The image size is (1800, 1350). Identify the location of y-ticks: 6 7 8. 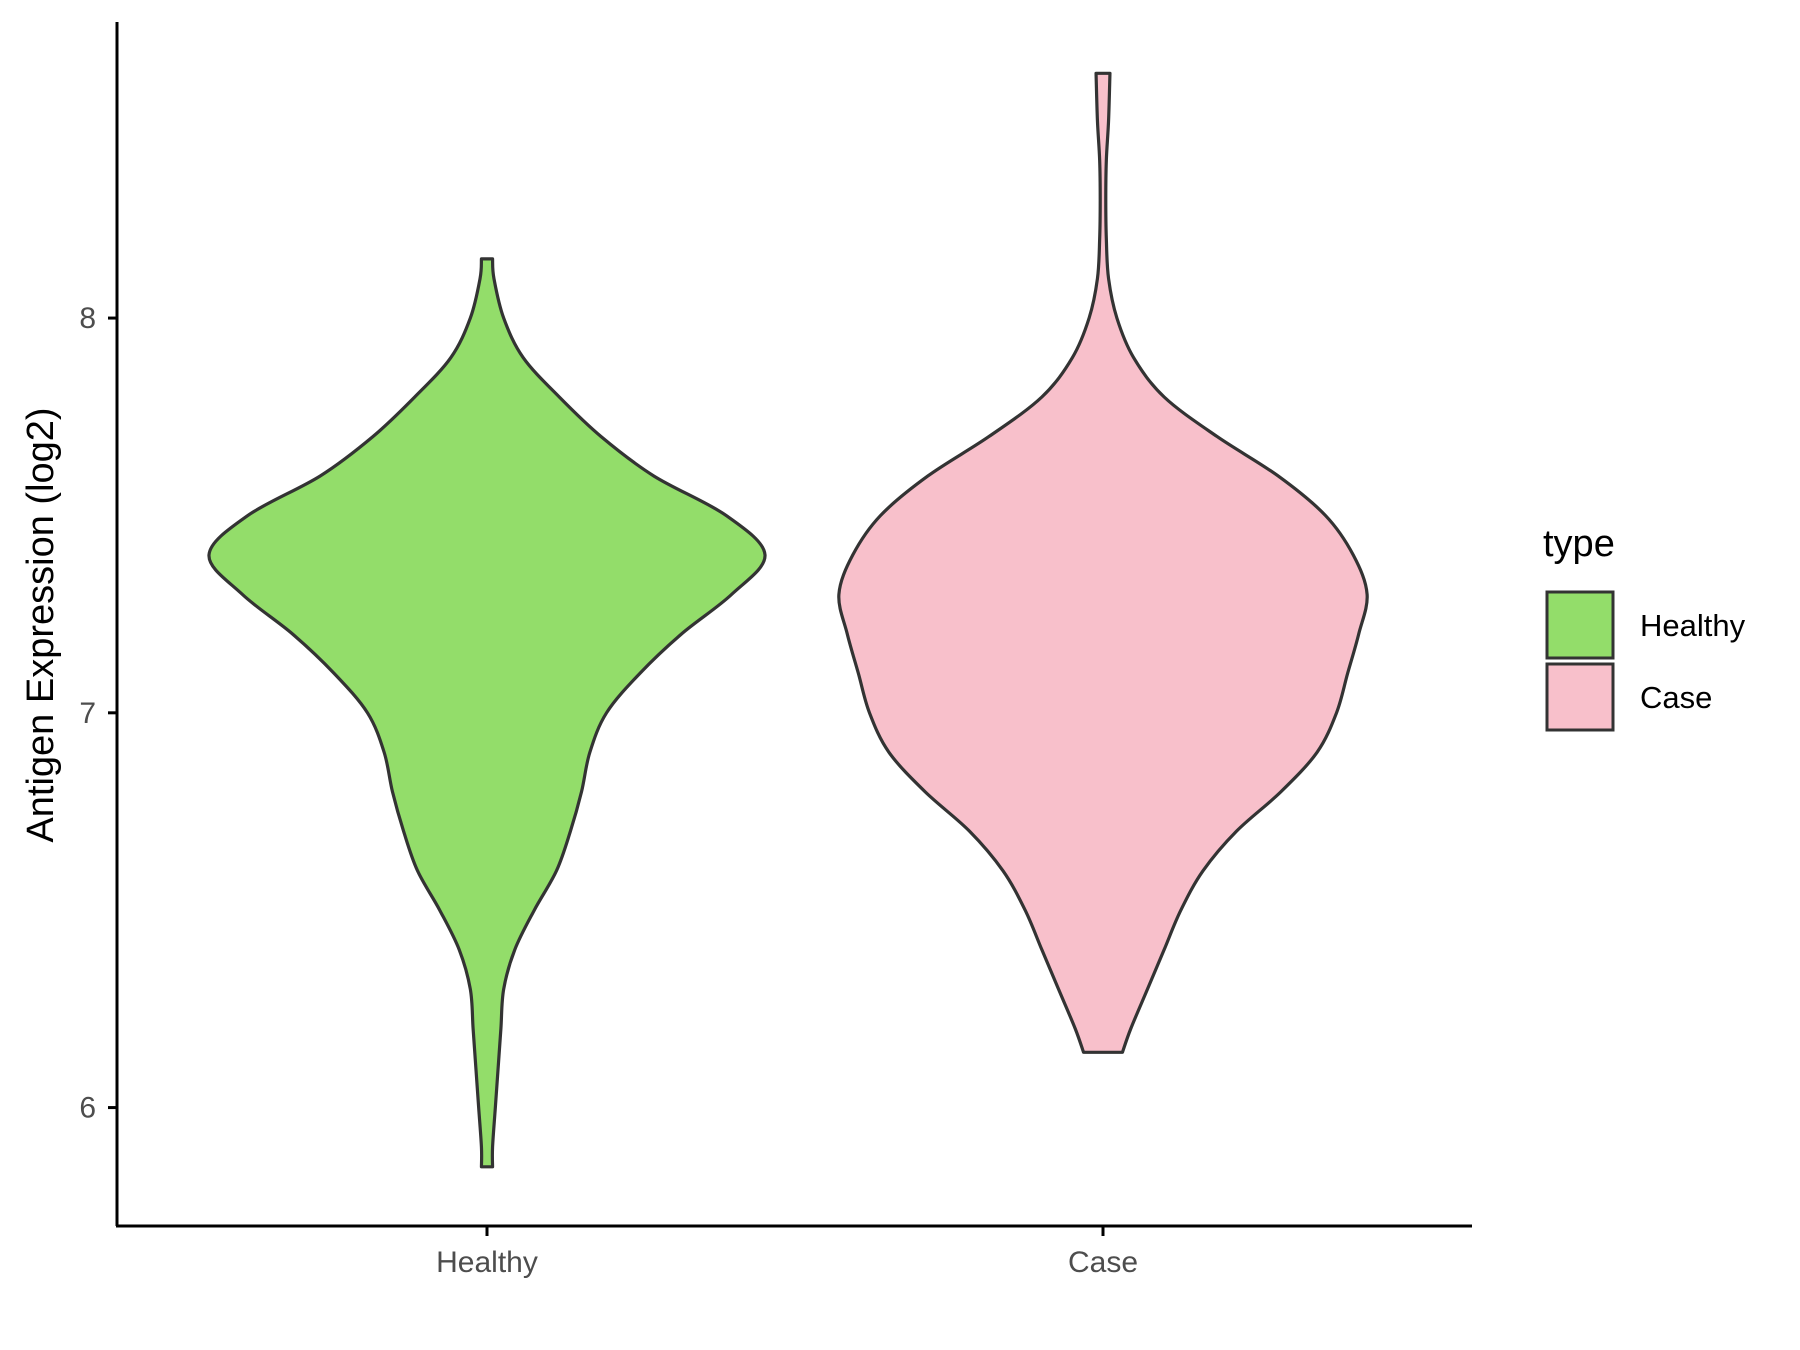
(98, 713).